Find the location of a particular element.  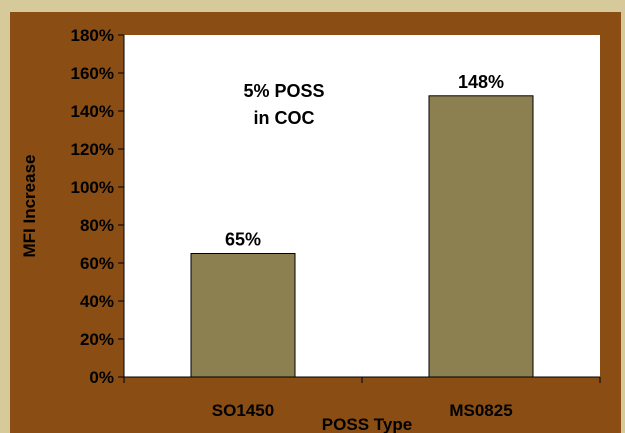

y-tick-label: 180% is located at coordinates (92, 35).